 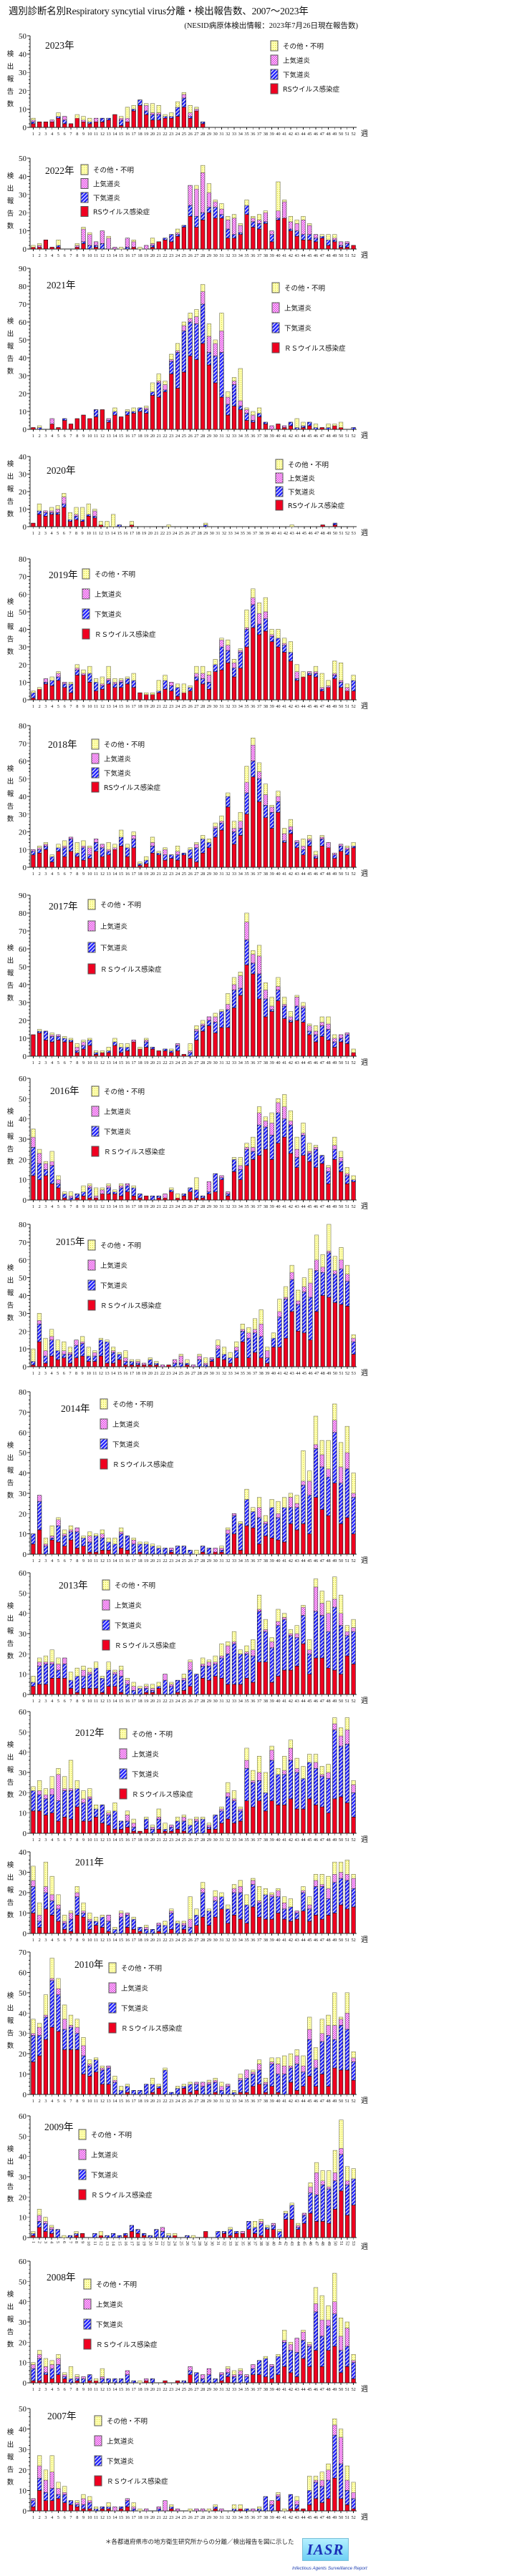 What do you see at coordinates (364, 134) in the screenshot?
I see `x-axis-label: 週` at bounding box center [364, 134].